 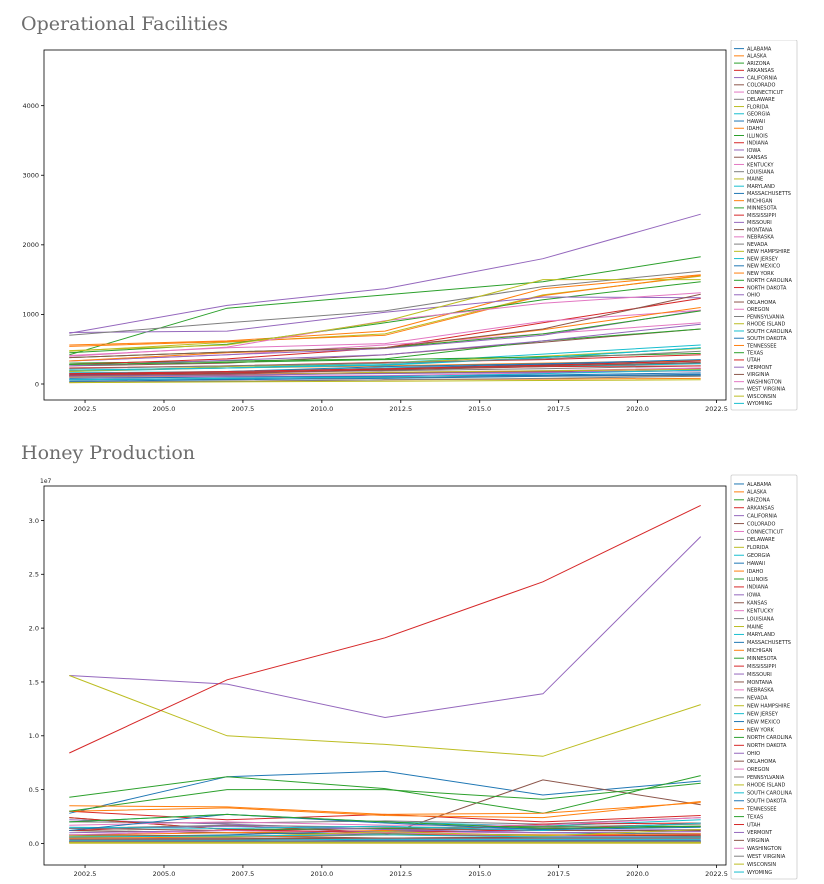 I want to click on y-tick-label: 3000, so click(x=30, y=176).